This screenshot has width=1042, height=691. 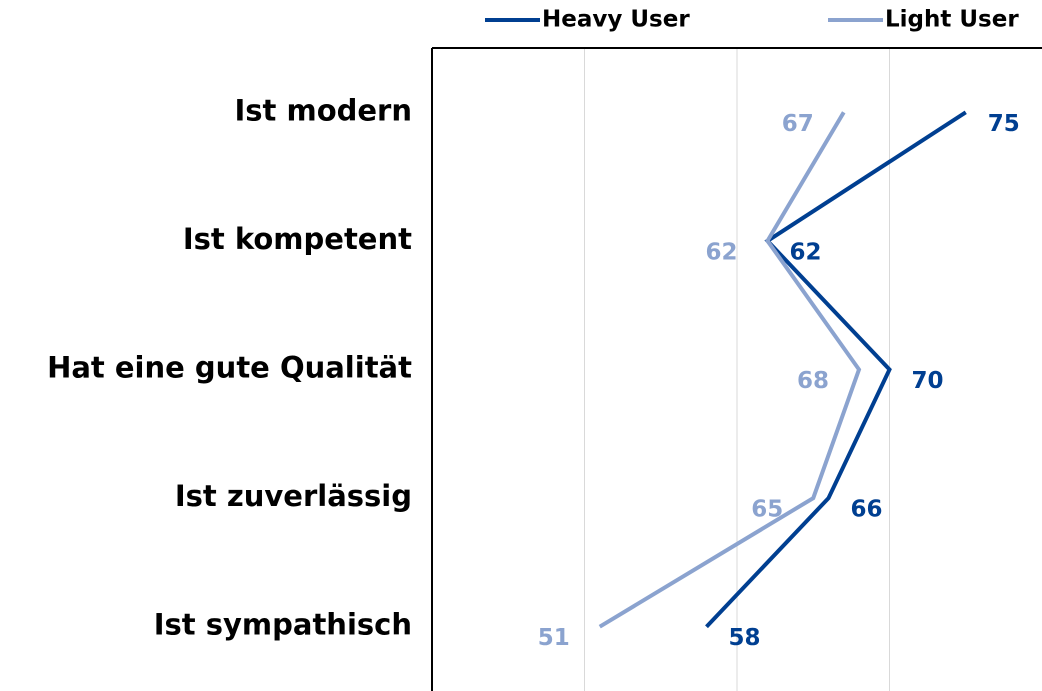 What do you see at coordinates (813, 381) in the screenshot?
I see `data-label: 68` at bounding box center [813, 381].